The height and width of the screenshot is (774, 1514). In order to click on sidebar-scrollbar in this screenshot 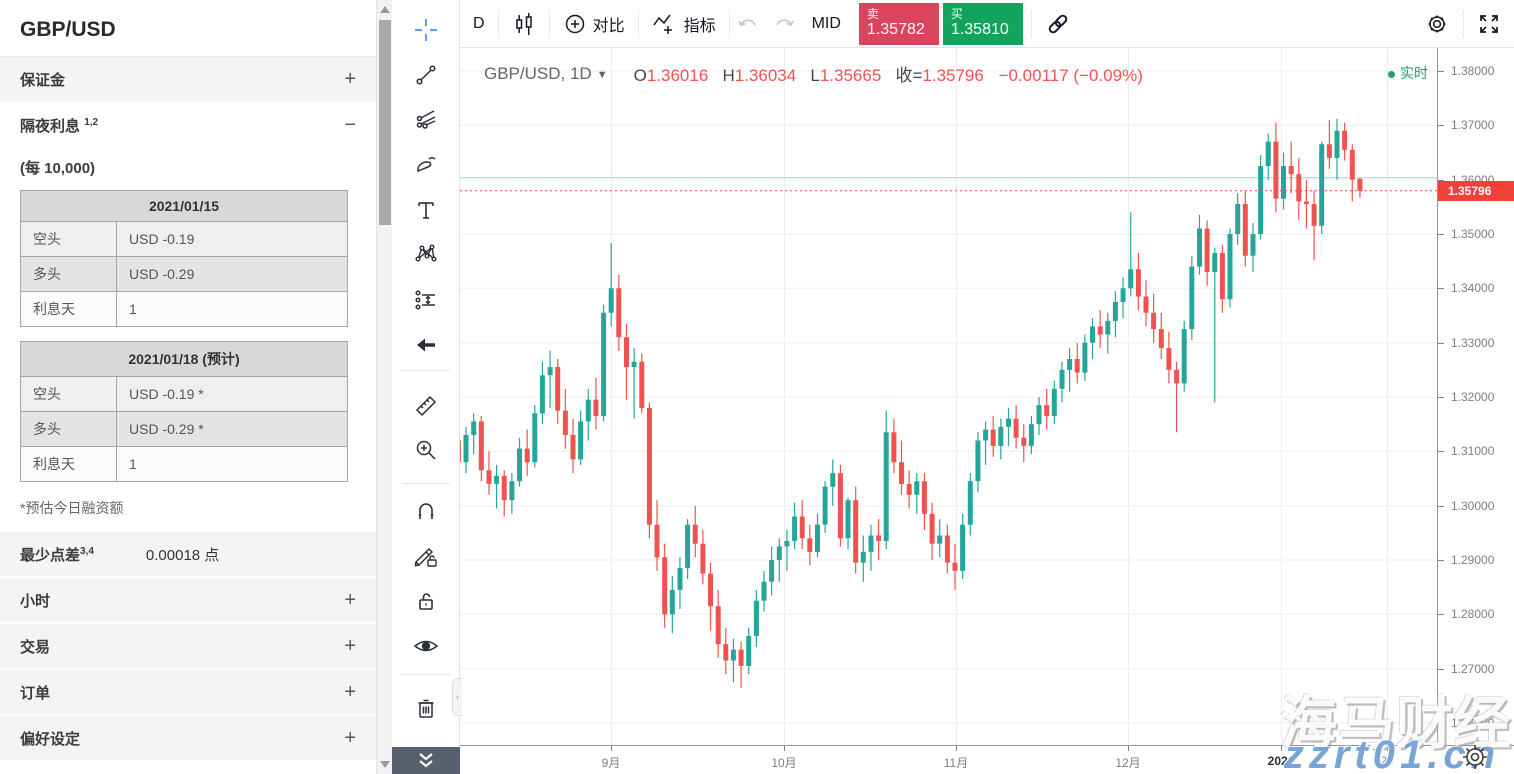, I will do `click(384, 387)`.